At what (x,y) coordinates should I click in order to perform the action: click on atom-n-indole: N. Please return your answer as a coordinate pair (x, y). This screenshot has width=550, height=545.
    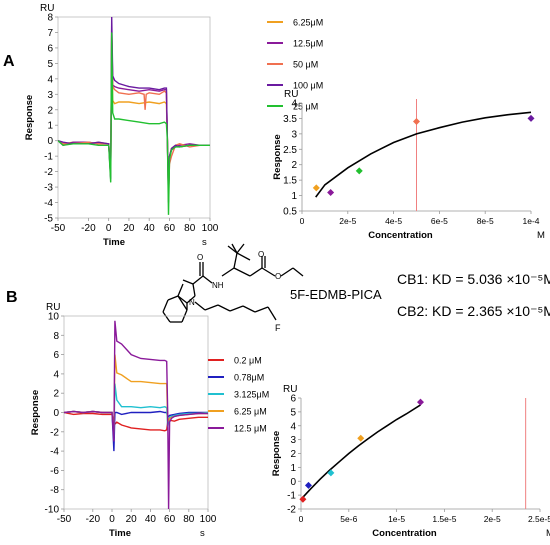
    Looking at the image, I should click on (192, 302).